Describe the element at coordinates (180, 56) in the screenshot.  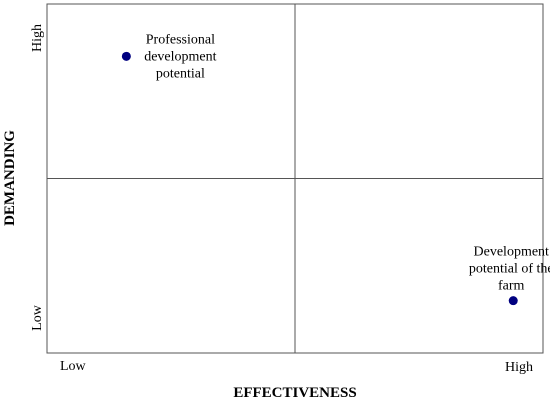
I see `data-point-1-label-line-2: development` at that location.